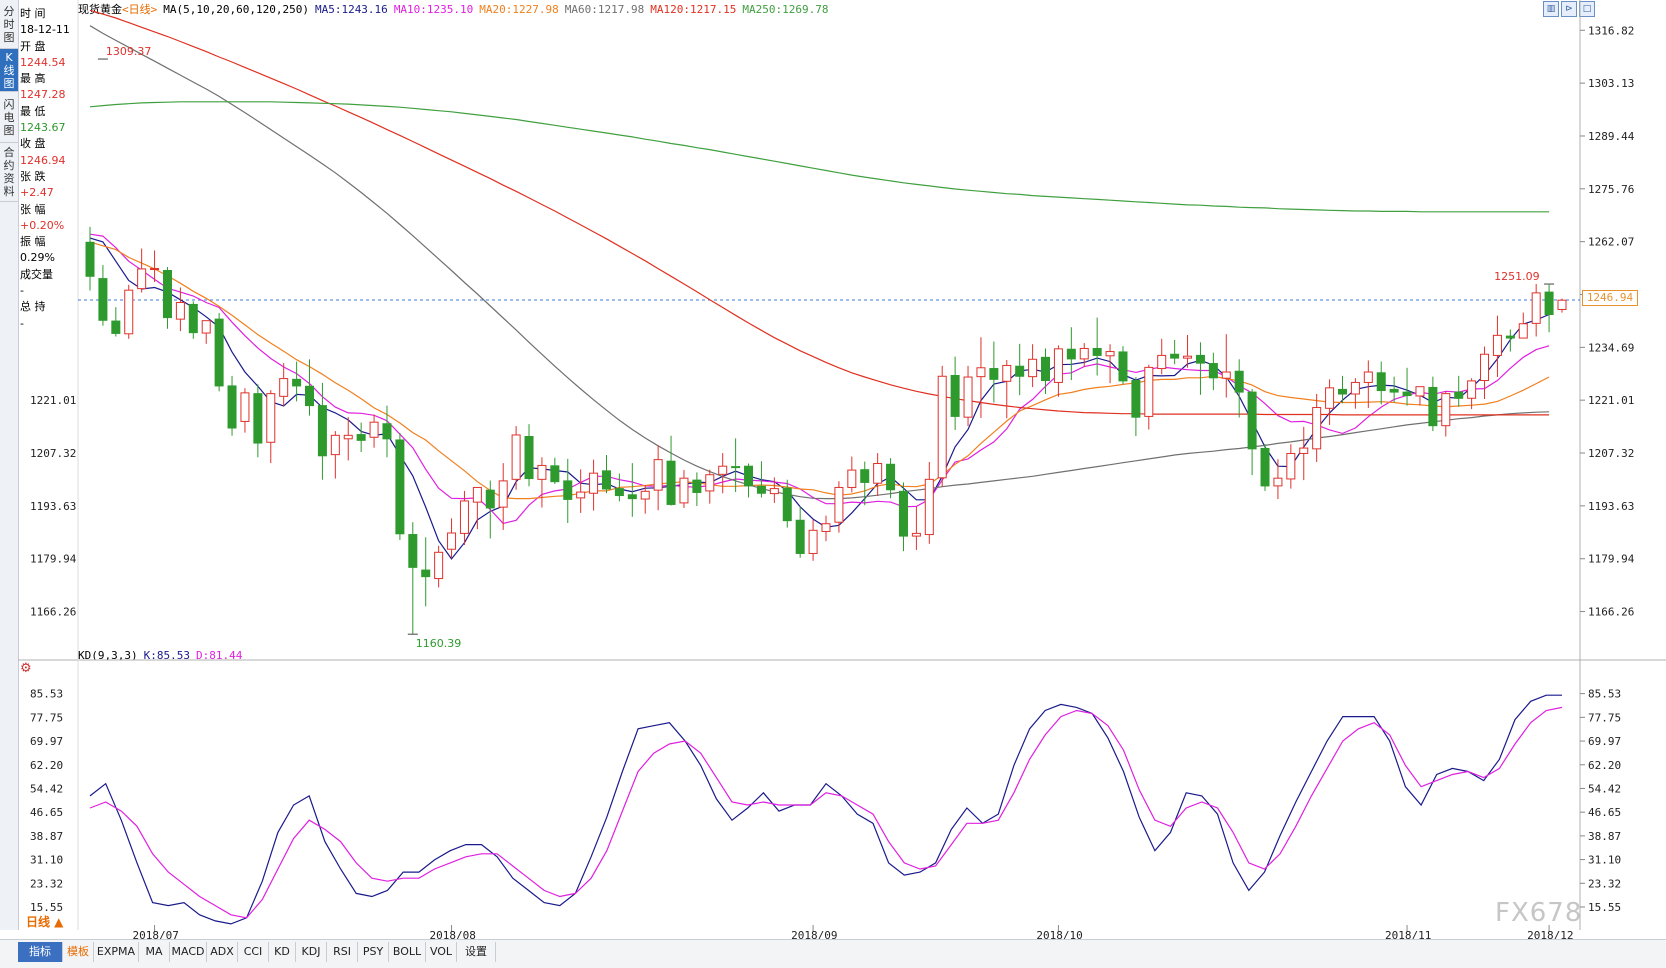 The width and height of the screenshot is (1666, 968). What do you see at coordinates (40, 952) in the screenshot?
I see `indicator-tab-指标: 指标` at bounding box center [40, 952].